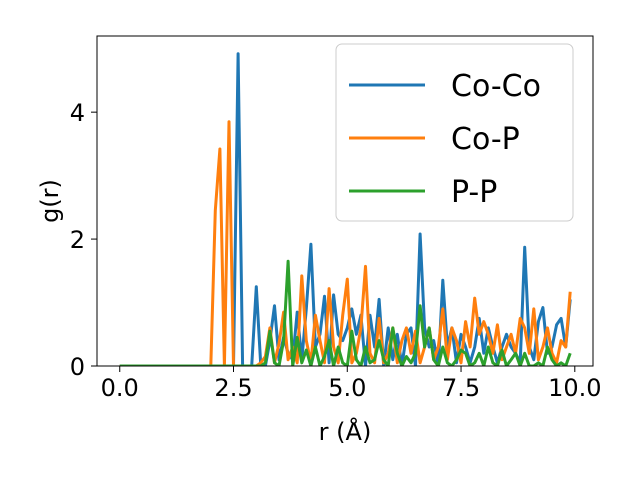 This screenshot has height=480, width=640. I want to click on y-axis-label: g(r), so click(50, 201).